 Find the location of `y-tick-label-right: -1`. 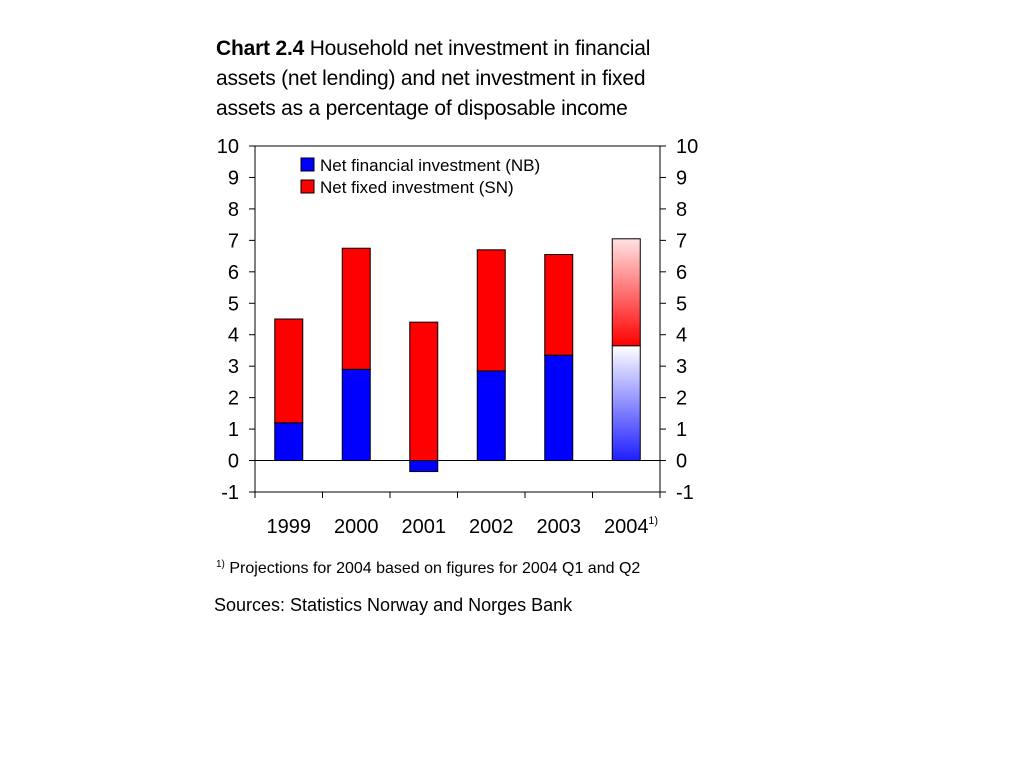

y-tick-label-right: -1 is located at coordinates (685, 493).